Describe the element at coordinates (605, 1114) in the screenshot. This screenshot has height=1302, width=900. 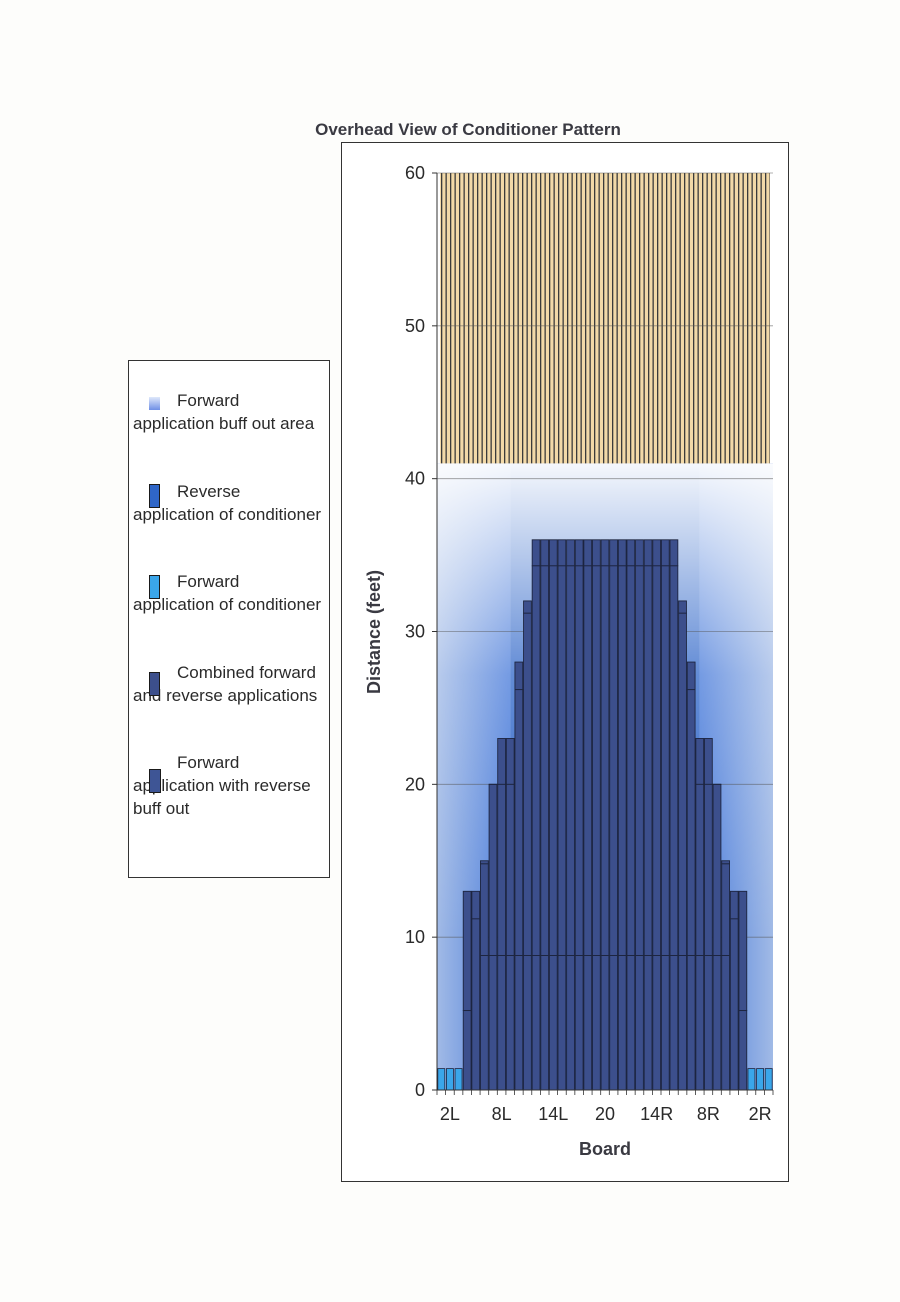
I see `x-tick-label: 20` at that location.